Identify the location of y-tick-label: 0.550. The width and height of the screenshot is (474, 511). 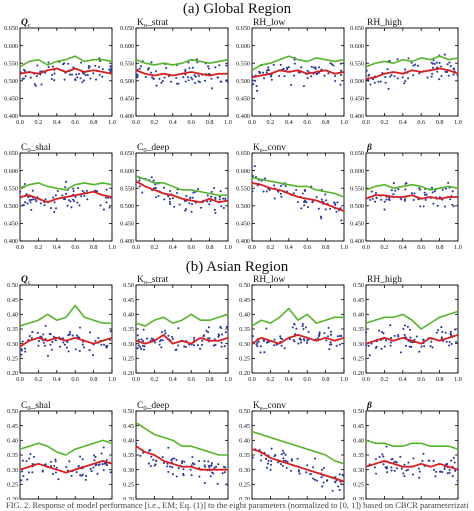
(357, 188).